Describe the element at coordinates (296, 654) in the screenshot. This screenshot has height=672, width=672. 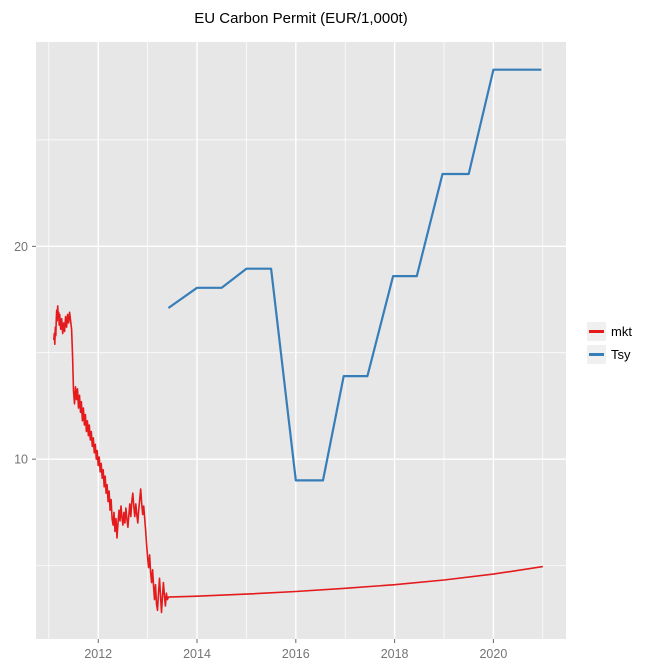
I see `x-axis-label: 2016` at that location.